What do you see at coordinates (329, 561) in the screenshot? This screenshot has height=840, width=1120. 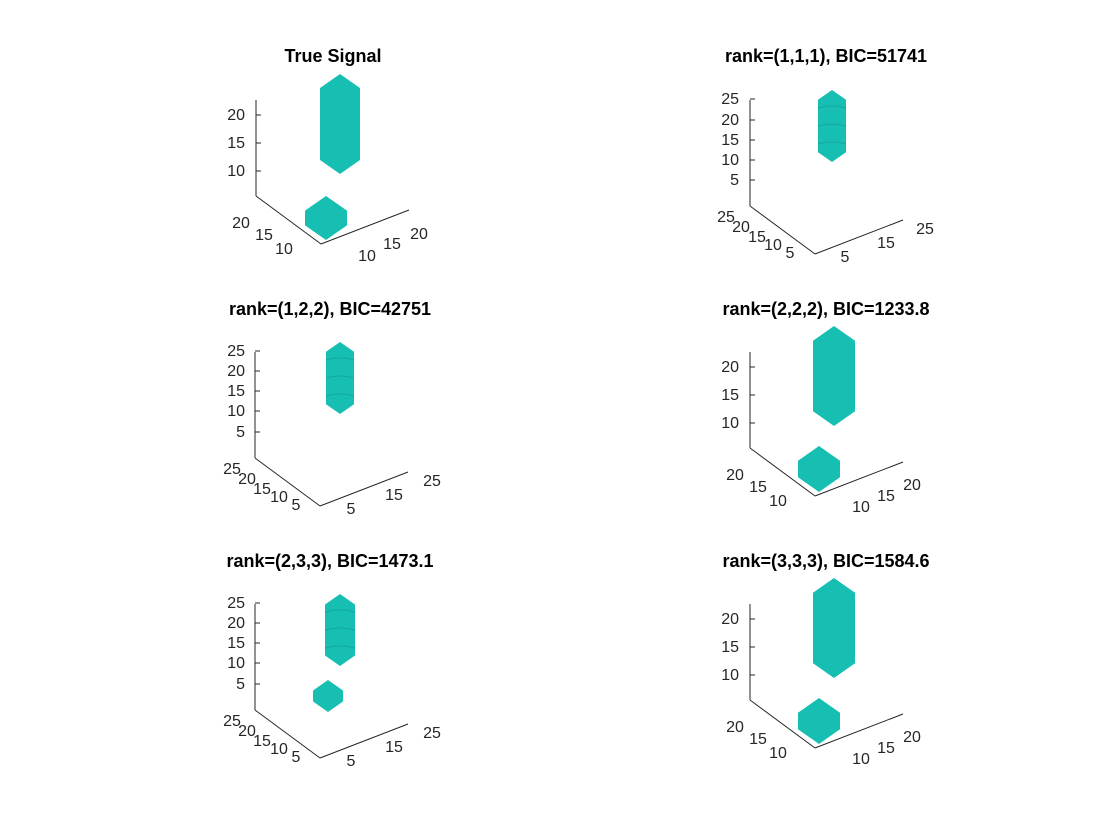 I see `panel-title: rank=(2,3,3), BIC=1473.1` at bounding box center [329, 561].